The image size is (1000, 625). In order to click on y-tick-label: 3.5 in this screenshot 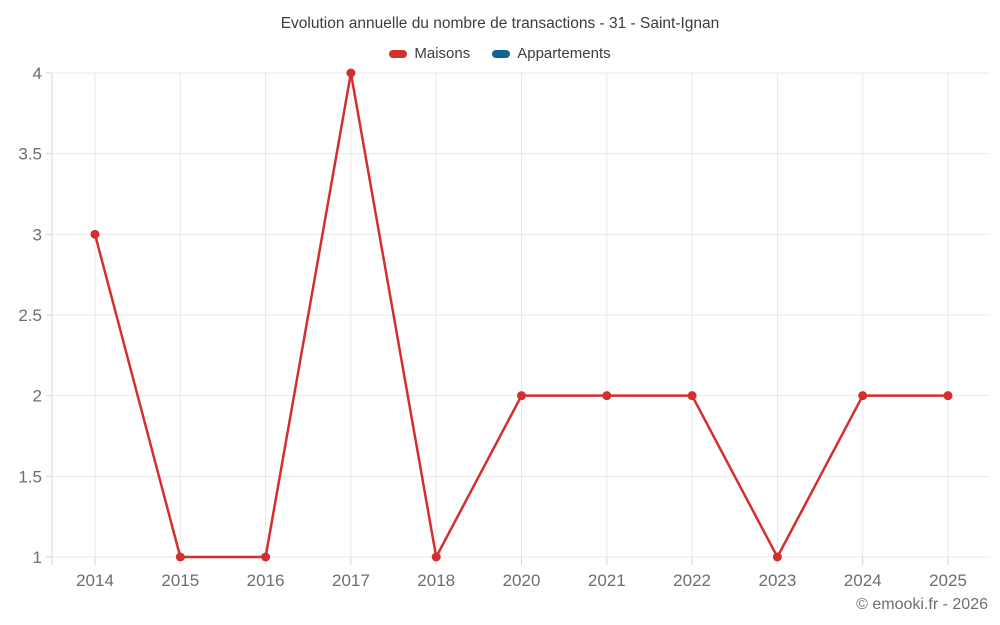, I will do `click(30, 154)`.